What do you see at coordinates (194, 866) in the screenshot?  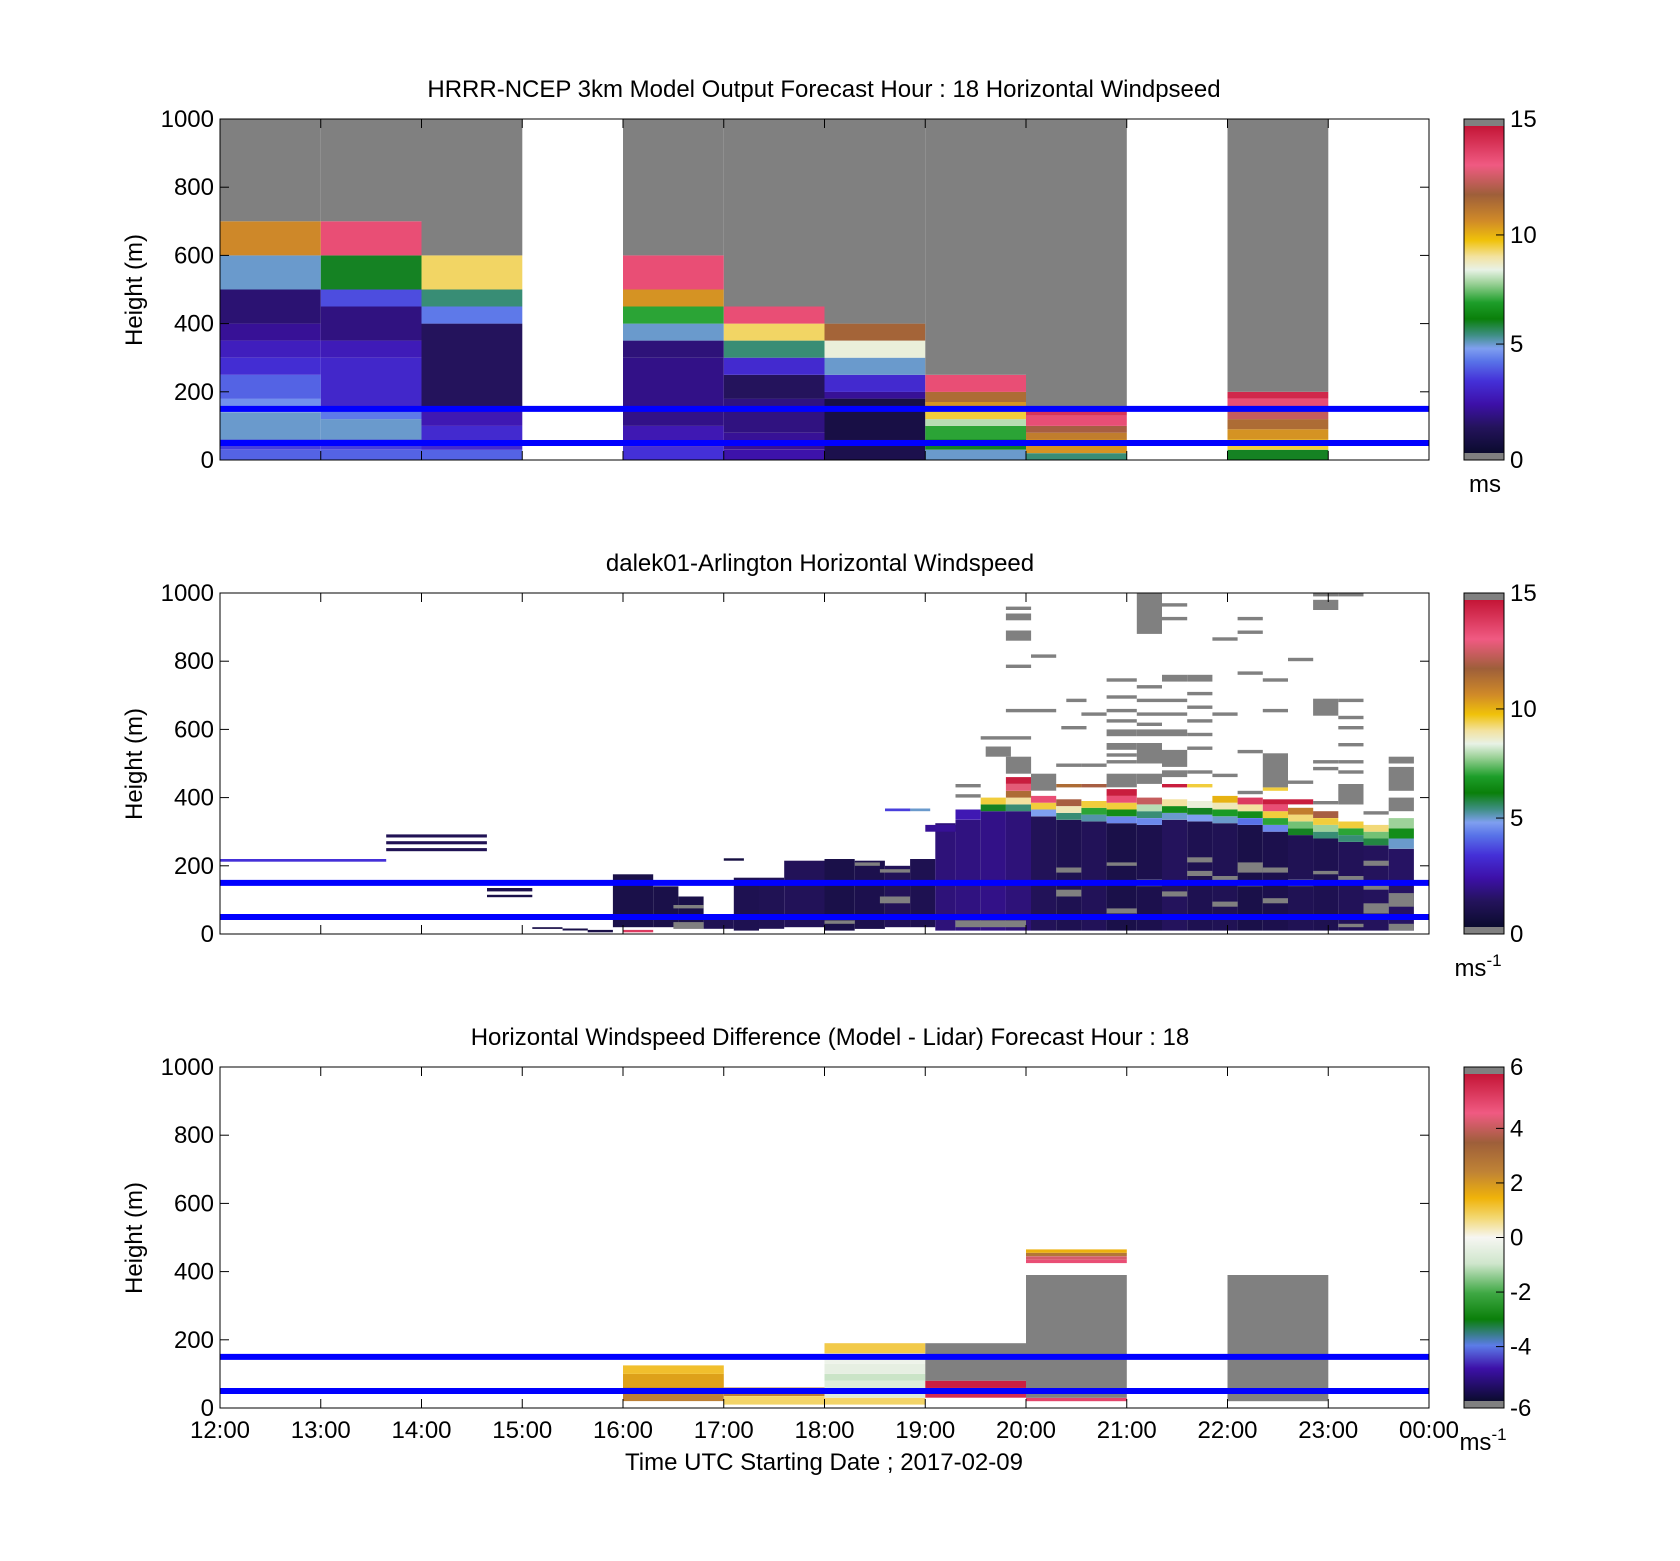 I see `y-tick-label: 200` at bounding box center [194, 866].